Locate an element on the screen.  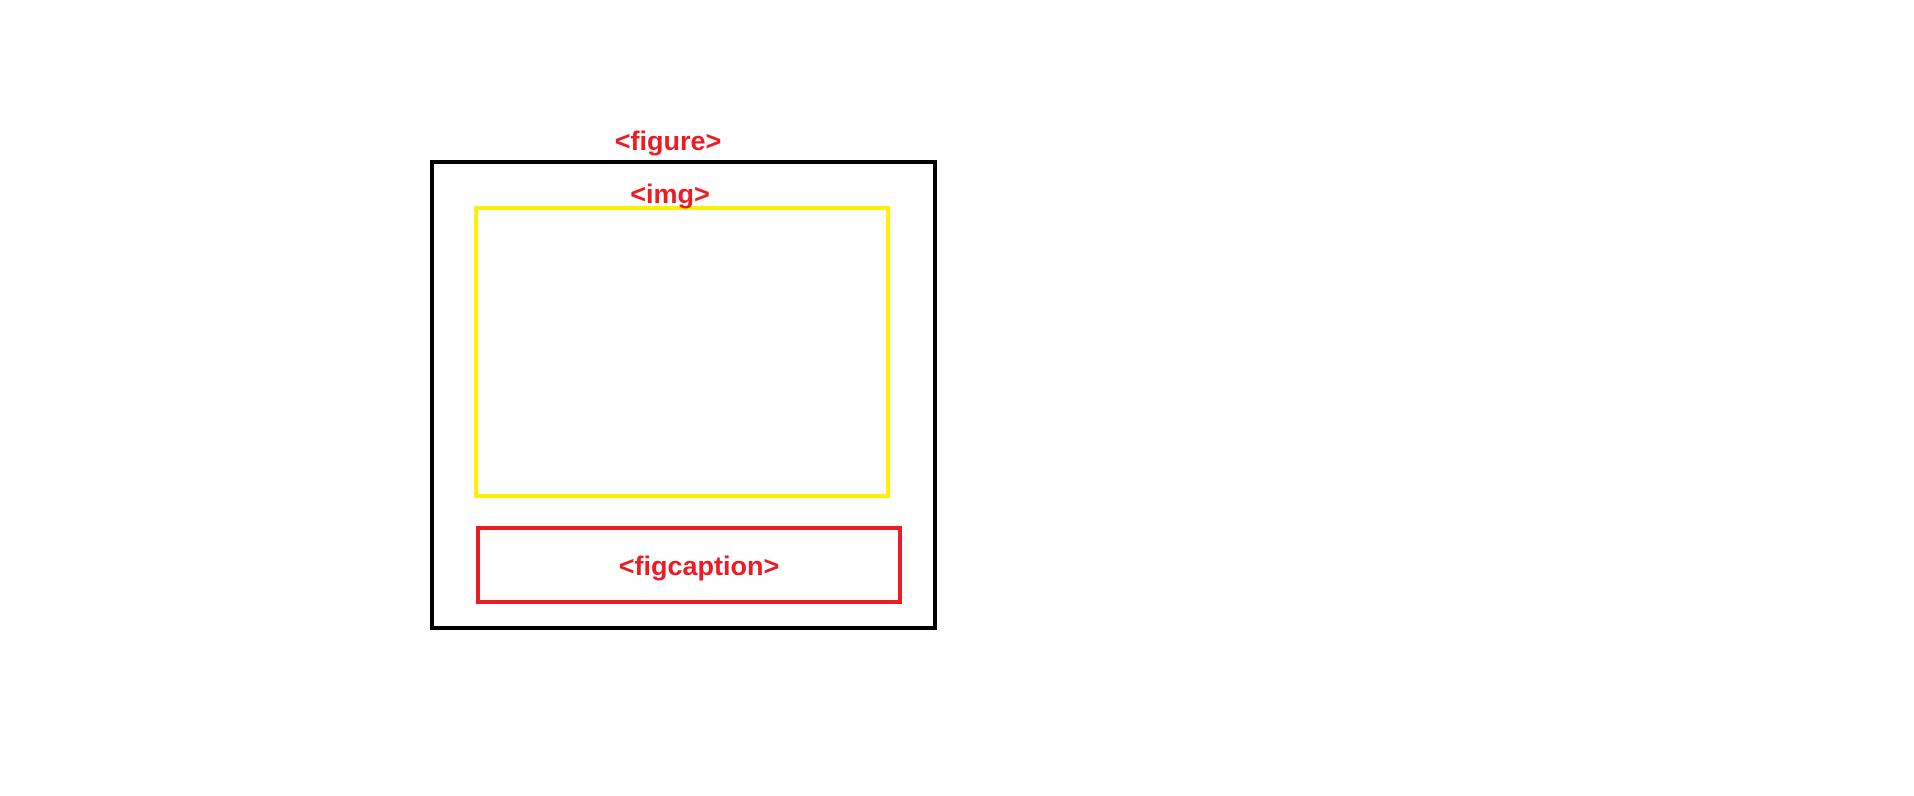
img-label: <img> is located at coordinates (670, 194).